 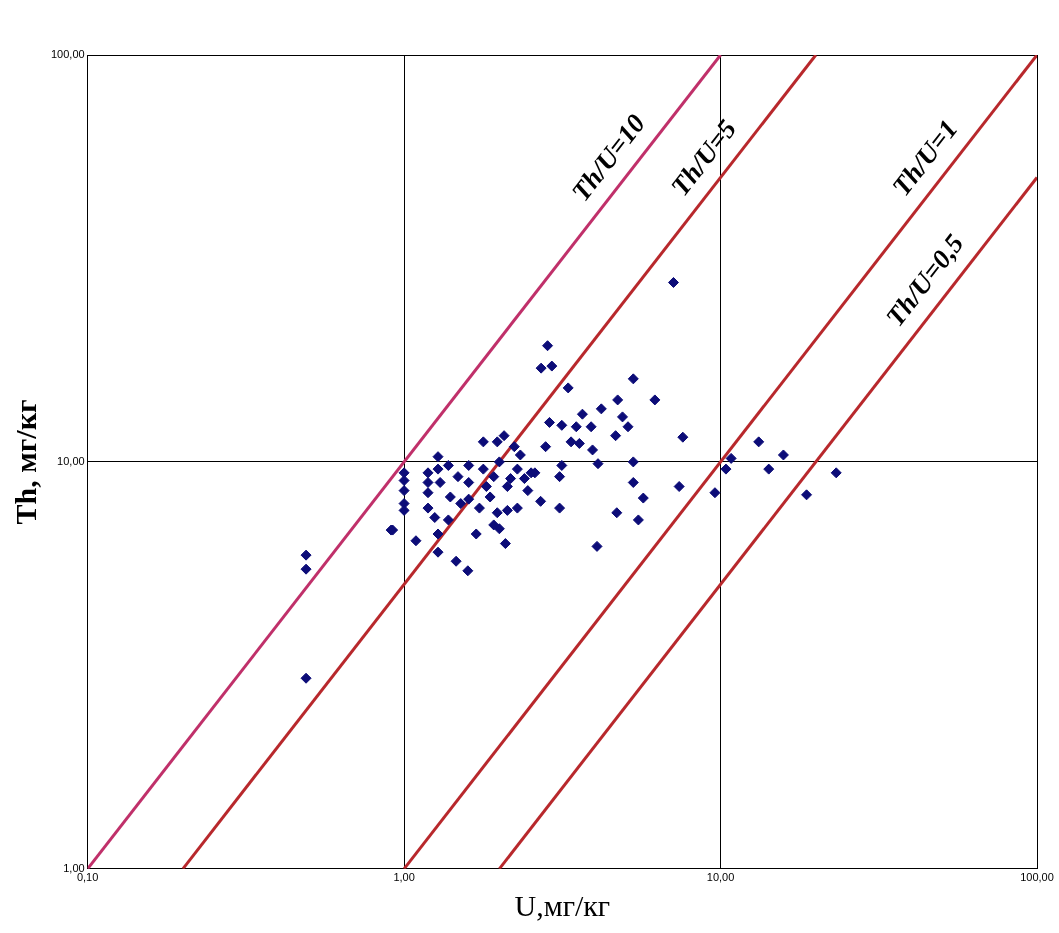 I want to click on x-axis-title: U,мг/кг, so click(x=562, y=905).